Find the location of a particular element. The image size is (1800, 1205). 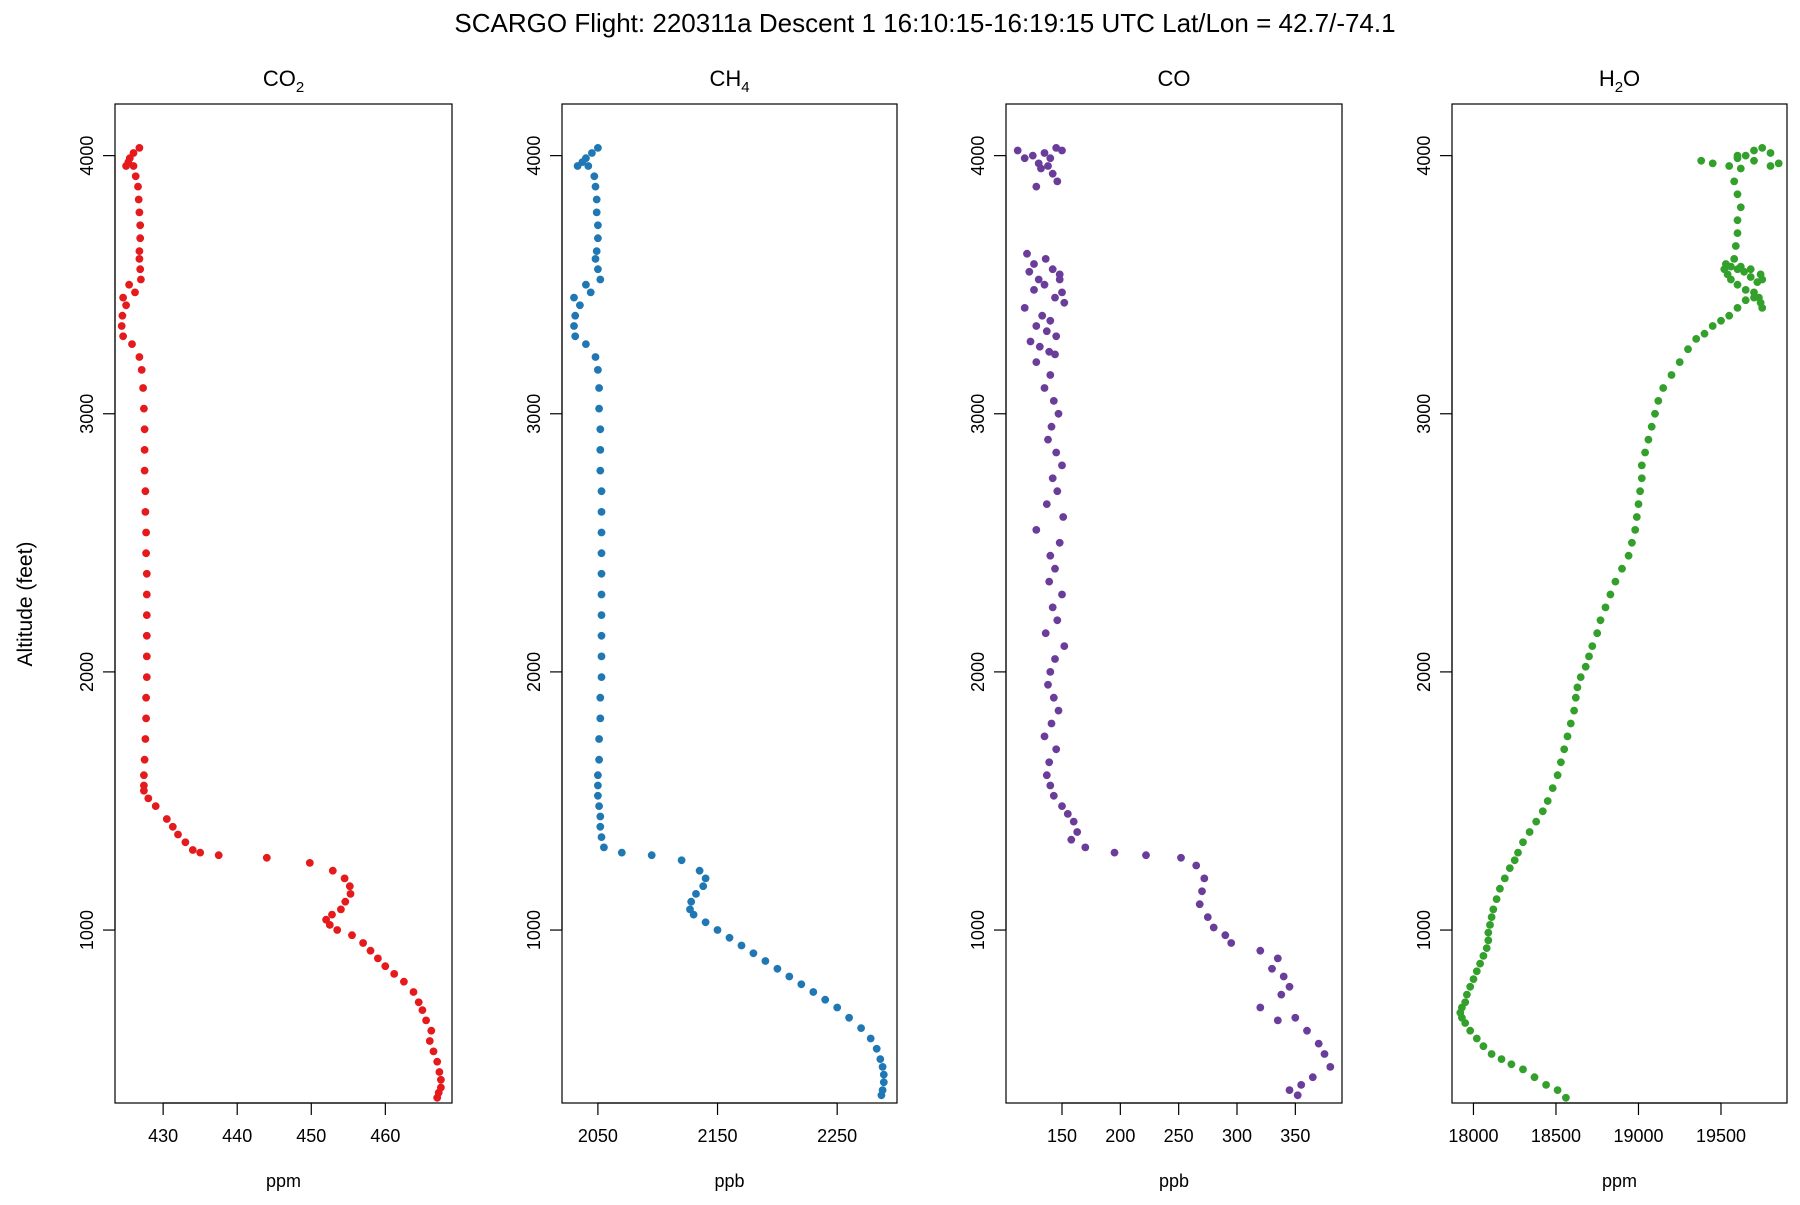

x-tick-label: 440 is located at coordinates (237, 1136).